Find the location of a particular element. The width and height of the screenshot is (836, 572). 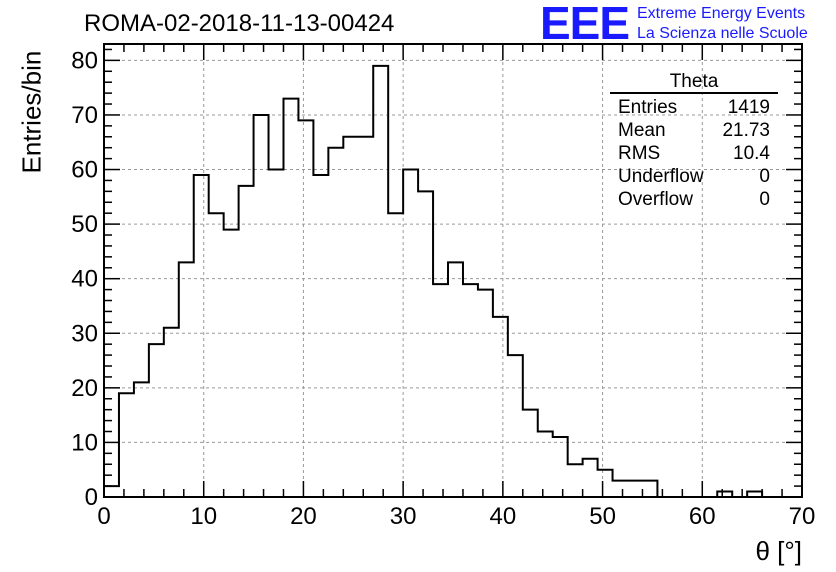

stats-value: 1419 is located at coordinates (748, 107).